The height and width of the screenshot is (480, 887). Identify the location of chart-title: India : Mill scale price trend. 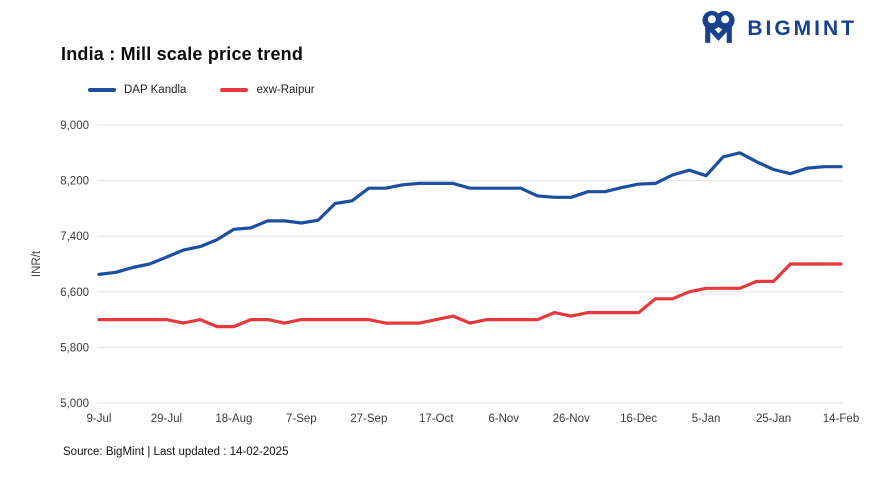
(182, 54).